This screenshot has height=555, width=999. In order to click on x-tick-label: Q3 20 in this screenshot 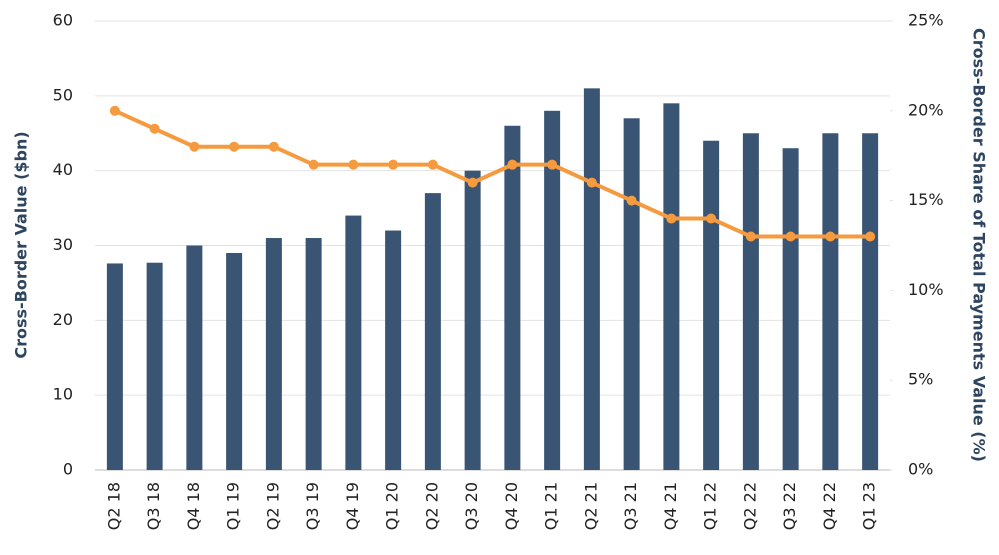, I will do `click(471, 506)`.